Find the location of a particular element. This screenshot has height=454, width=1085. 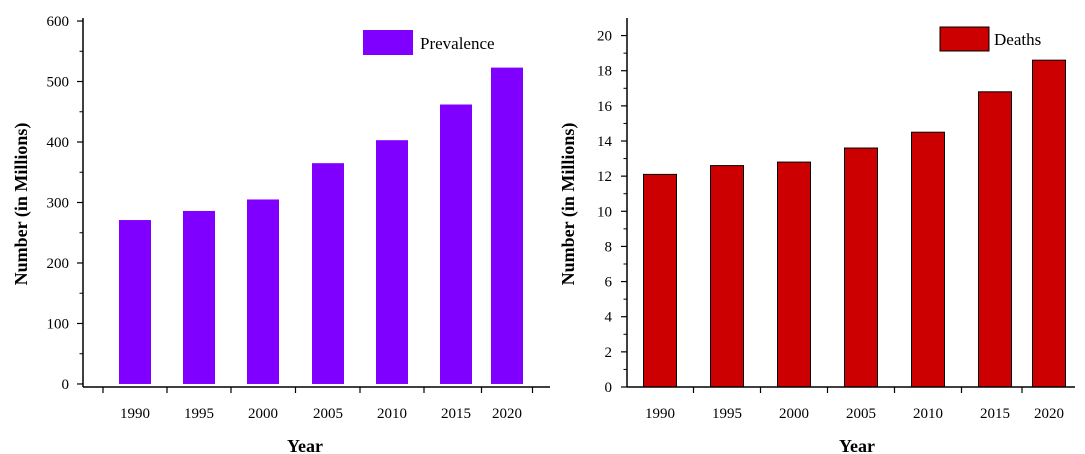

prevalence-y-tick-label: 500 is located at coordinates (58, 83).